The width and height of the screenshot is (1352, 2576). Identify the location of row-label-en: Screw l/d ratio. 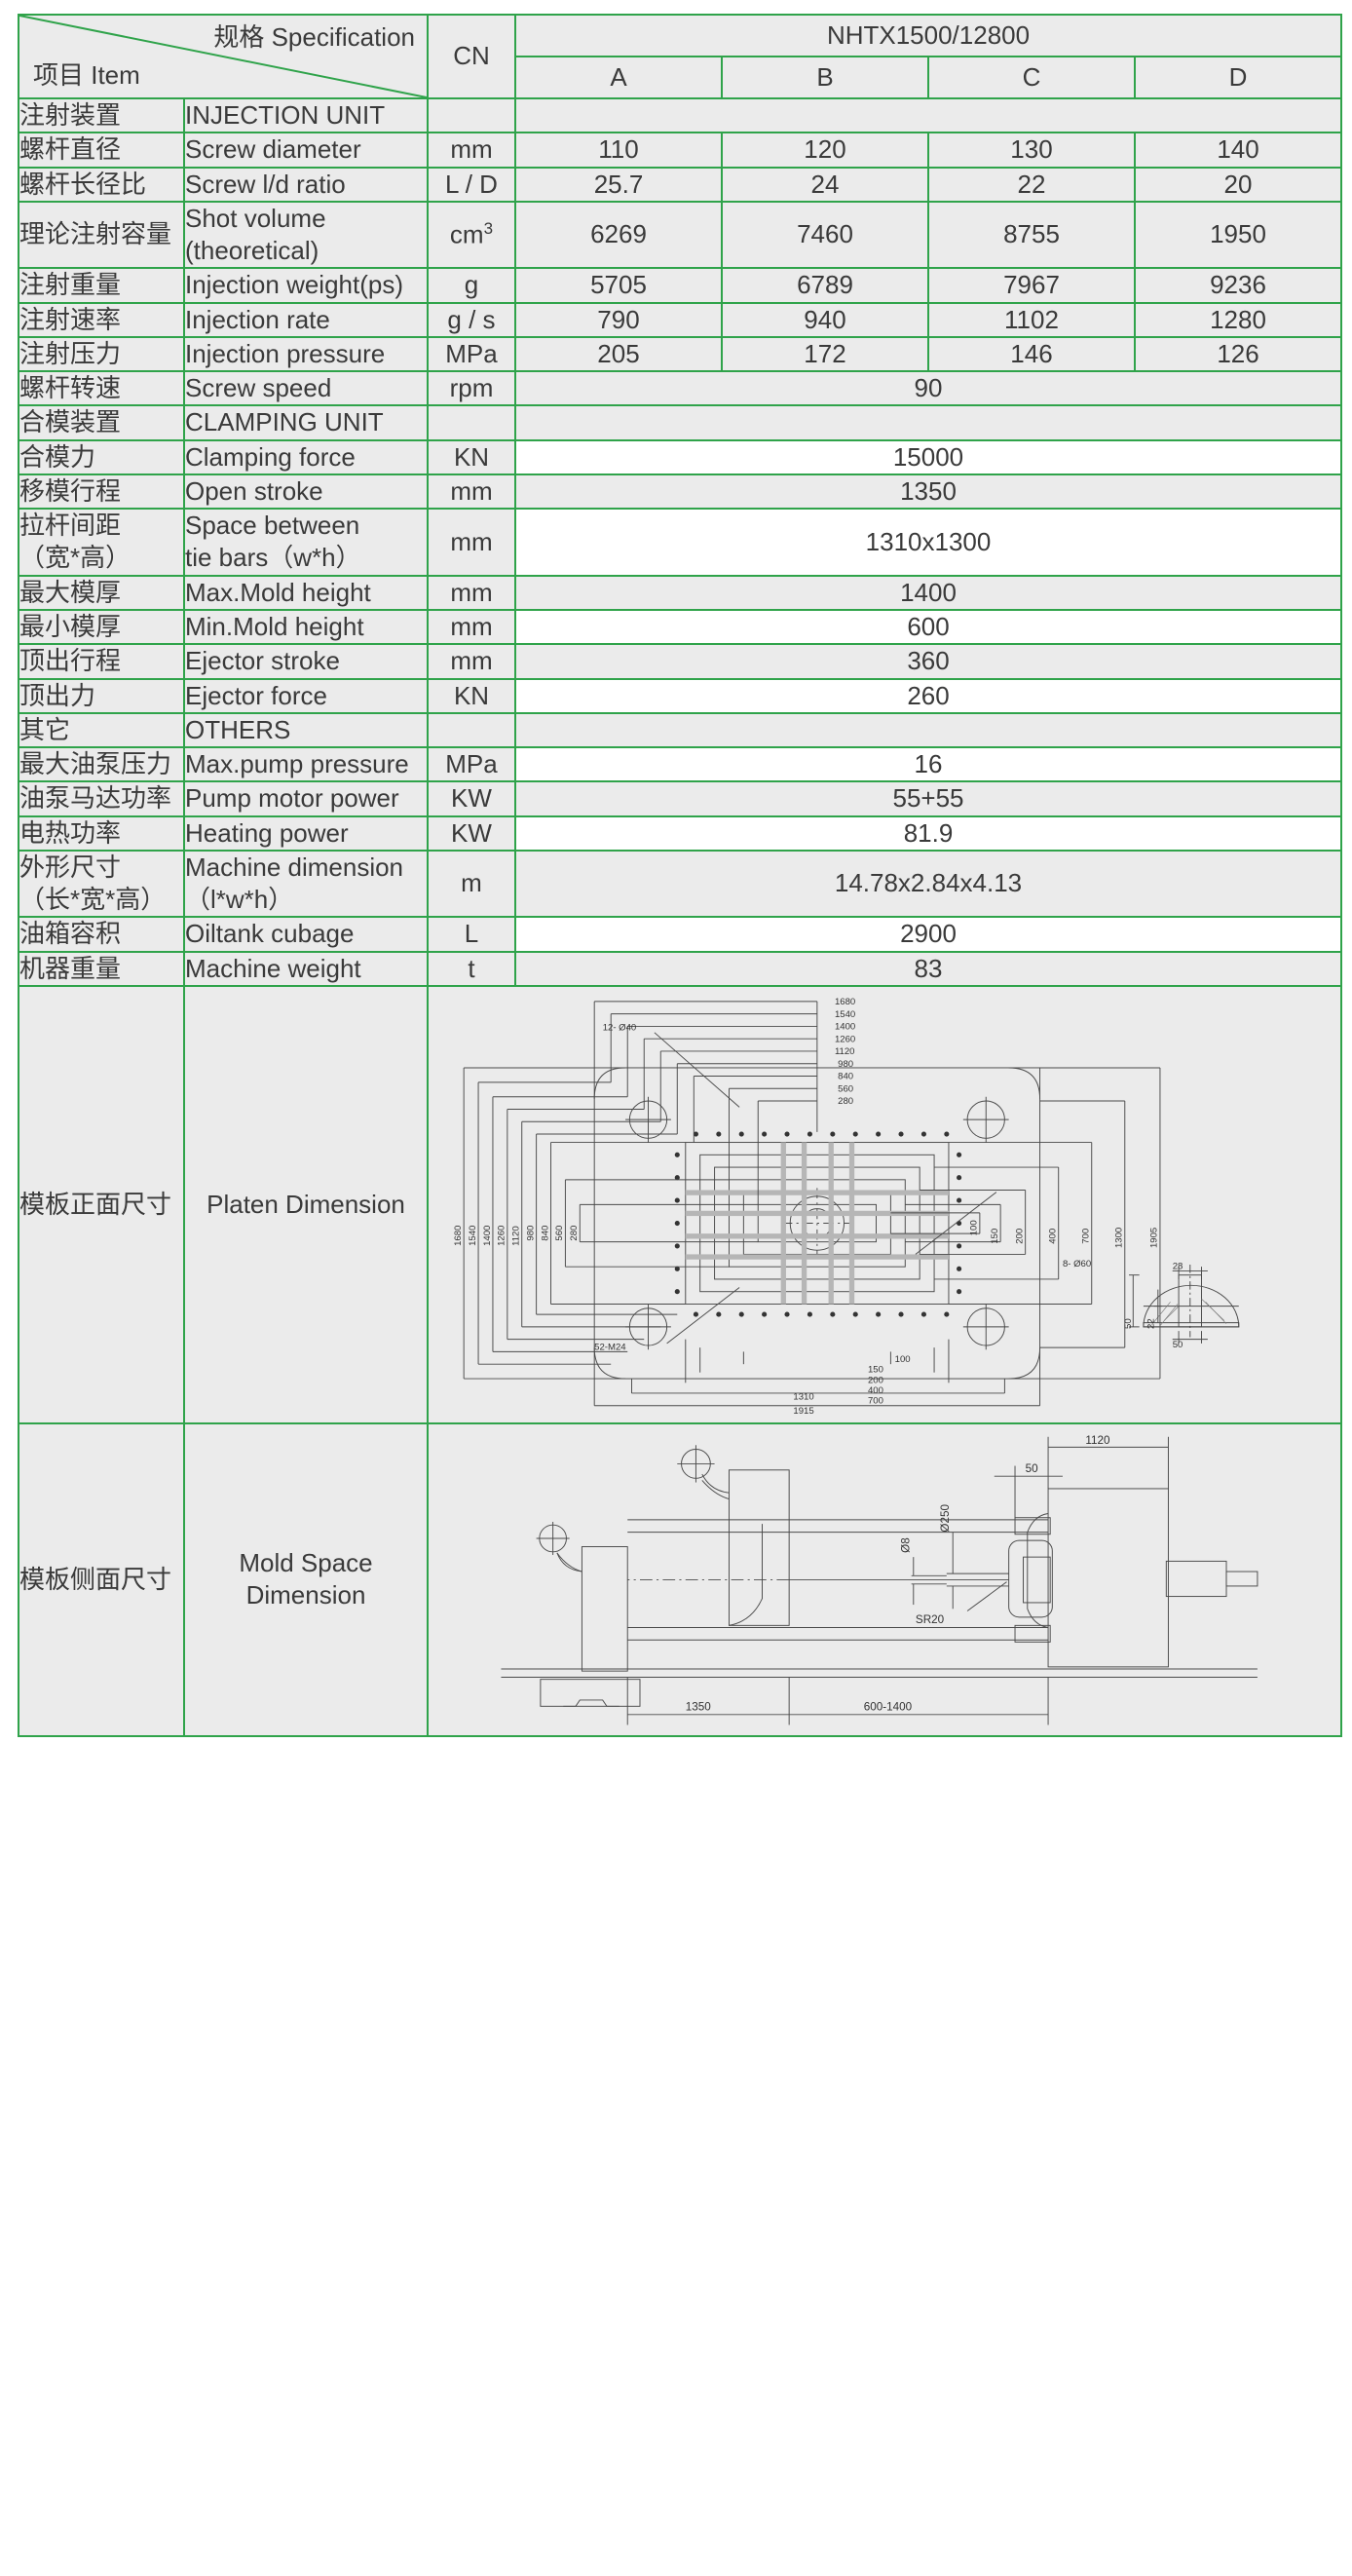
(306, 184).